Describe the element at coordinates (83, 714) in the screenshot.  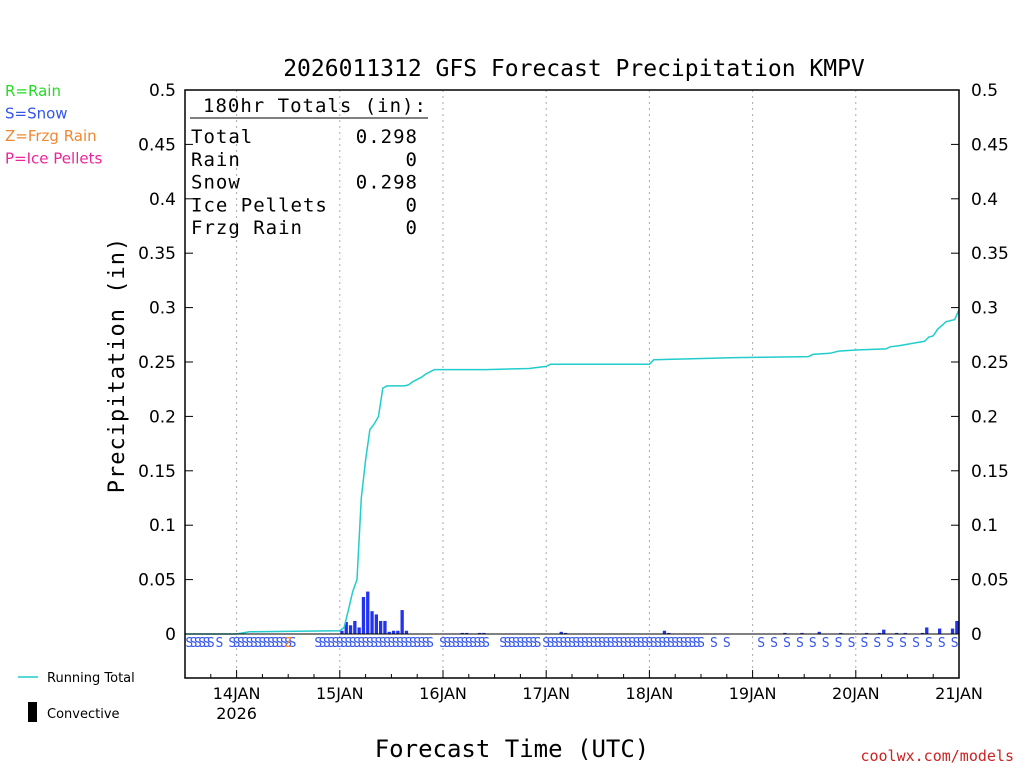
I see `convective-legend-label: Convective` at that location.